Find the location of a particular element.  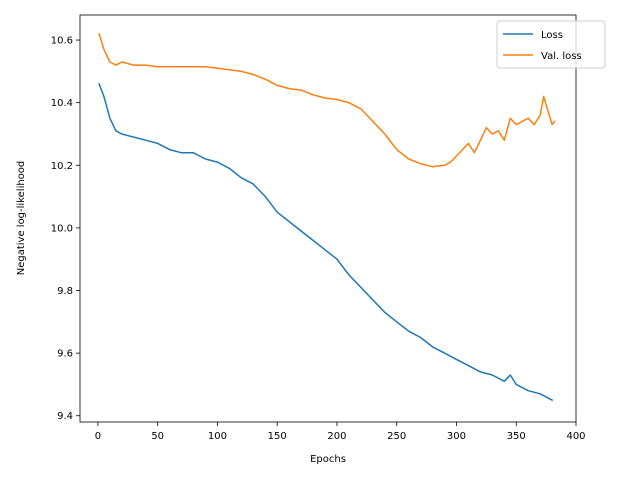

y-tick-label: 9.6 is located at coordinates (65, 354).